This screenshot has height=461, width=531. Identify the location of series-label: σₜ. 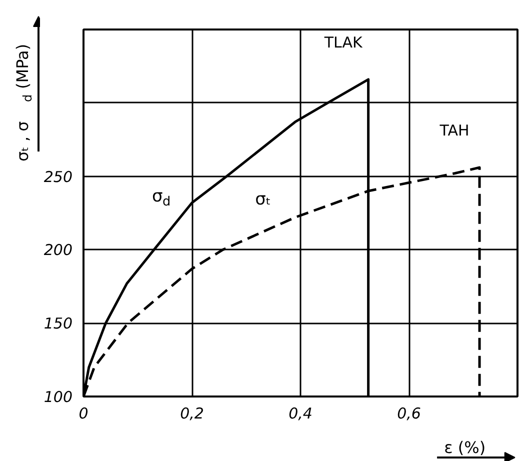
(263, 199).